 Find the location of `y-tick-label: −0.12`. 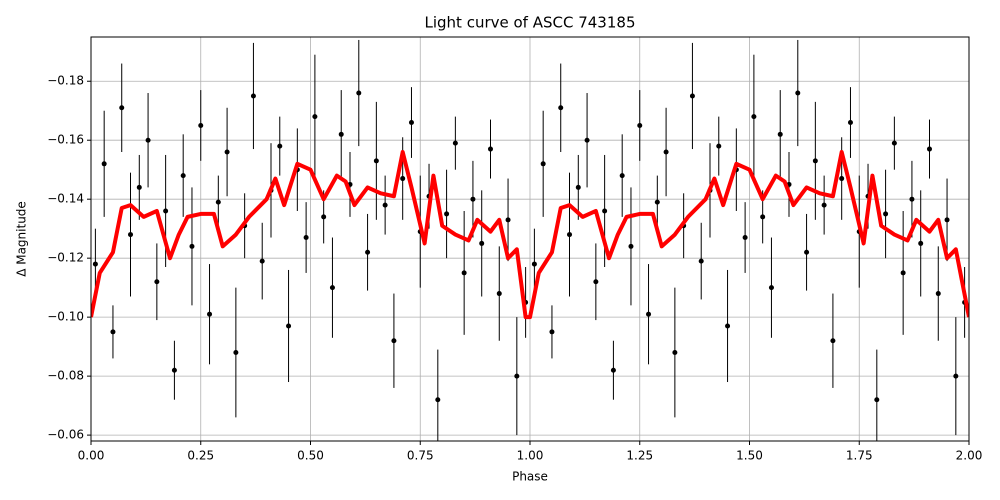

y-tick-label: −0.12 is located at coordinates (65, 258).